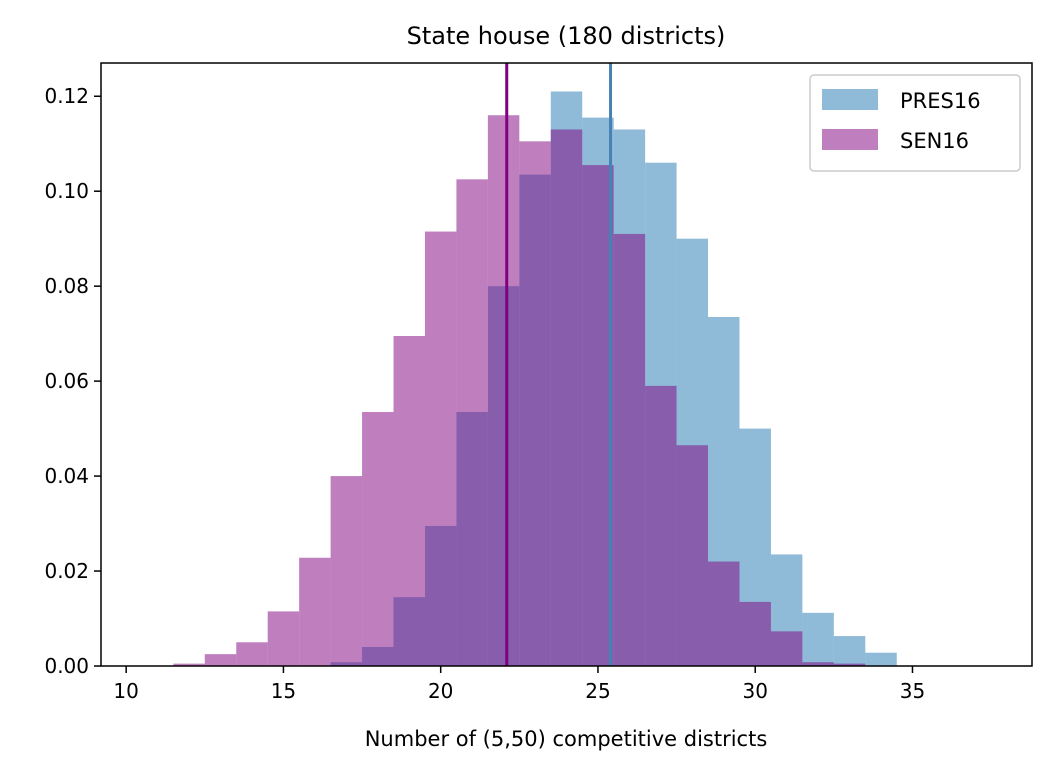 The width and height of the screenshot is (1055, 773). What do you see at coordinates (940, 101) in the screenshot?
I see `legend-label-pres16: PRES16` at bounding box center [940, 101].